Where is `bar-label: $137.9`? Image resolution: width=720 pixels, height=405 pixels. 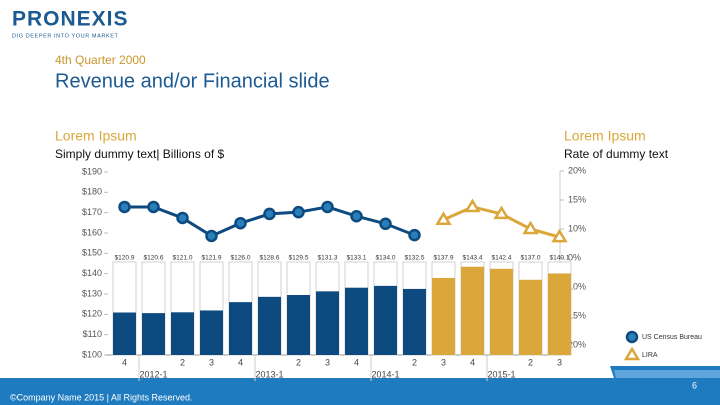 bar-label: $137.9 is located at coordinates (444, 258).